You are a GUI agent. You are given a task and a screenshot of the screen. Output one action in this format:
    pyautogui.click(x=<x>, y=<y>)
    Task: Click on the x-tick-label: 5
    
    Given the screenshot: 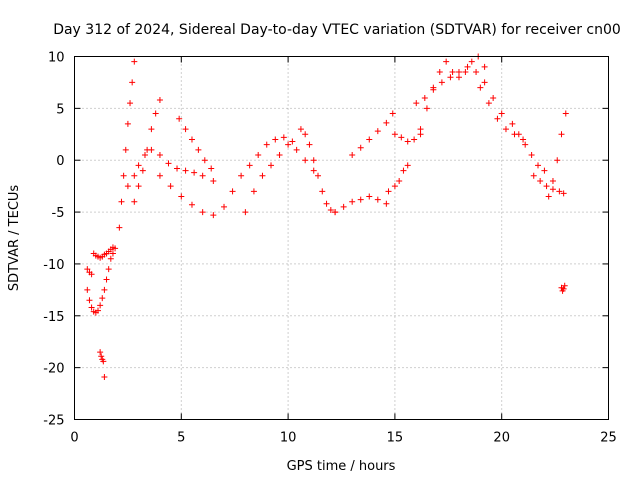 What is the action you would take?
    pyautogui.click(x=181, y=438)
    